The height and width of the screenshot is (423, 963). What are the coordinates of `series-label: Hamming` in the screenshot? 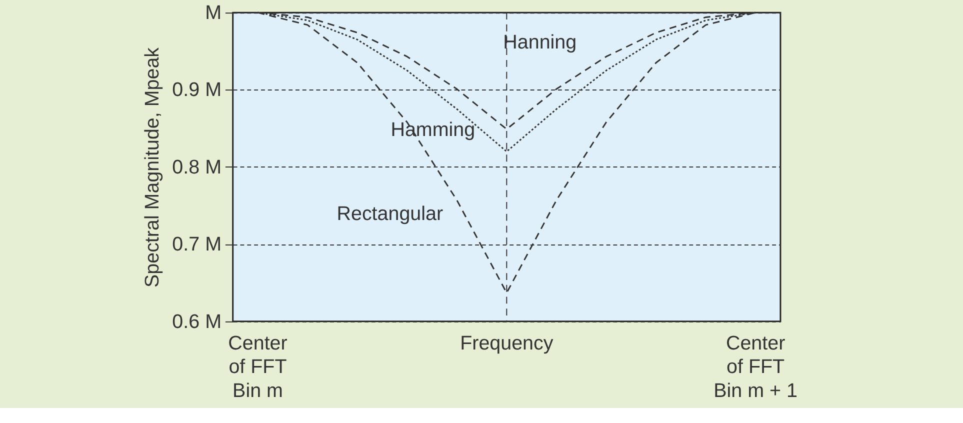 It's located at (433, 129).